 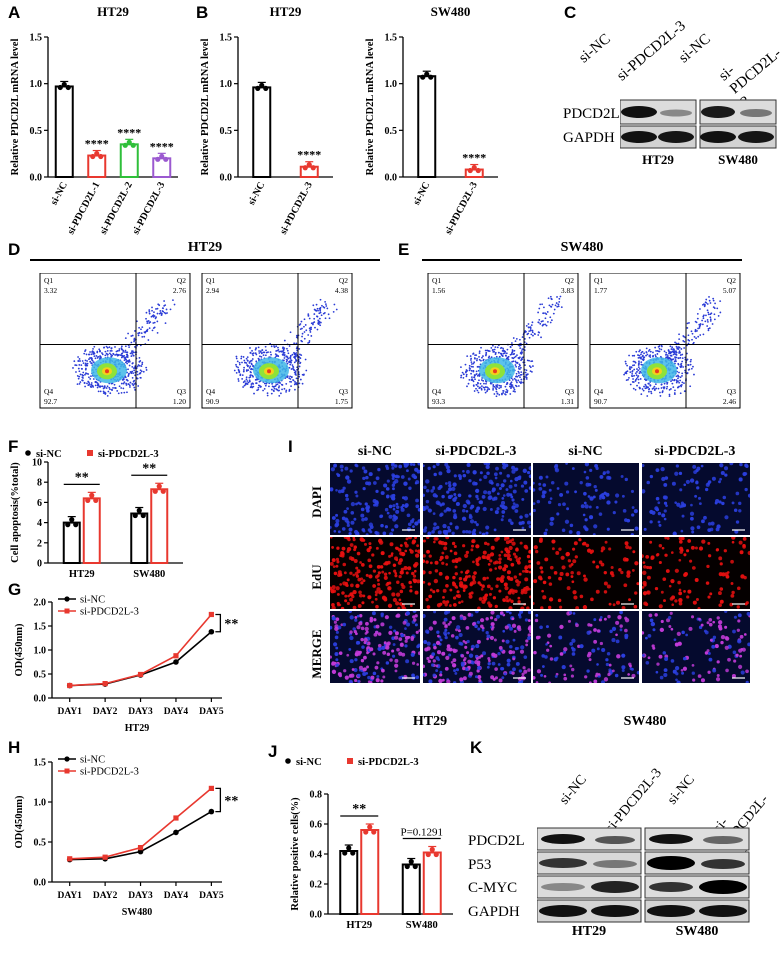 I want to click on panel-label-k: K, so click(x=476, y=747).